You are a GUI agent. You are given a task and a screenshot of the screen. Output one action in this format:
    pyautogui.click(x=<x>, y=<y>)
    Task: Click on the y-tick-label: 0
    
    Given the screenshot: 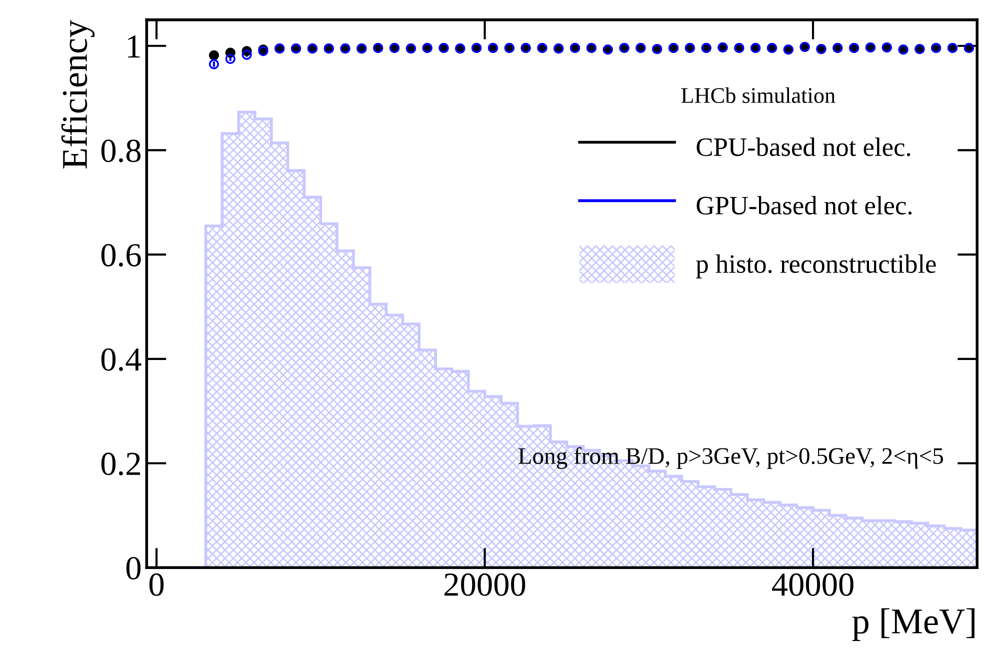 What is the action you would take?
    pyautogui.click(x=133, y=568)
    